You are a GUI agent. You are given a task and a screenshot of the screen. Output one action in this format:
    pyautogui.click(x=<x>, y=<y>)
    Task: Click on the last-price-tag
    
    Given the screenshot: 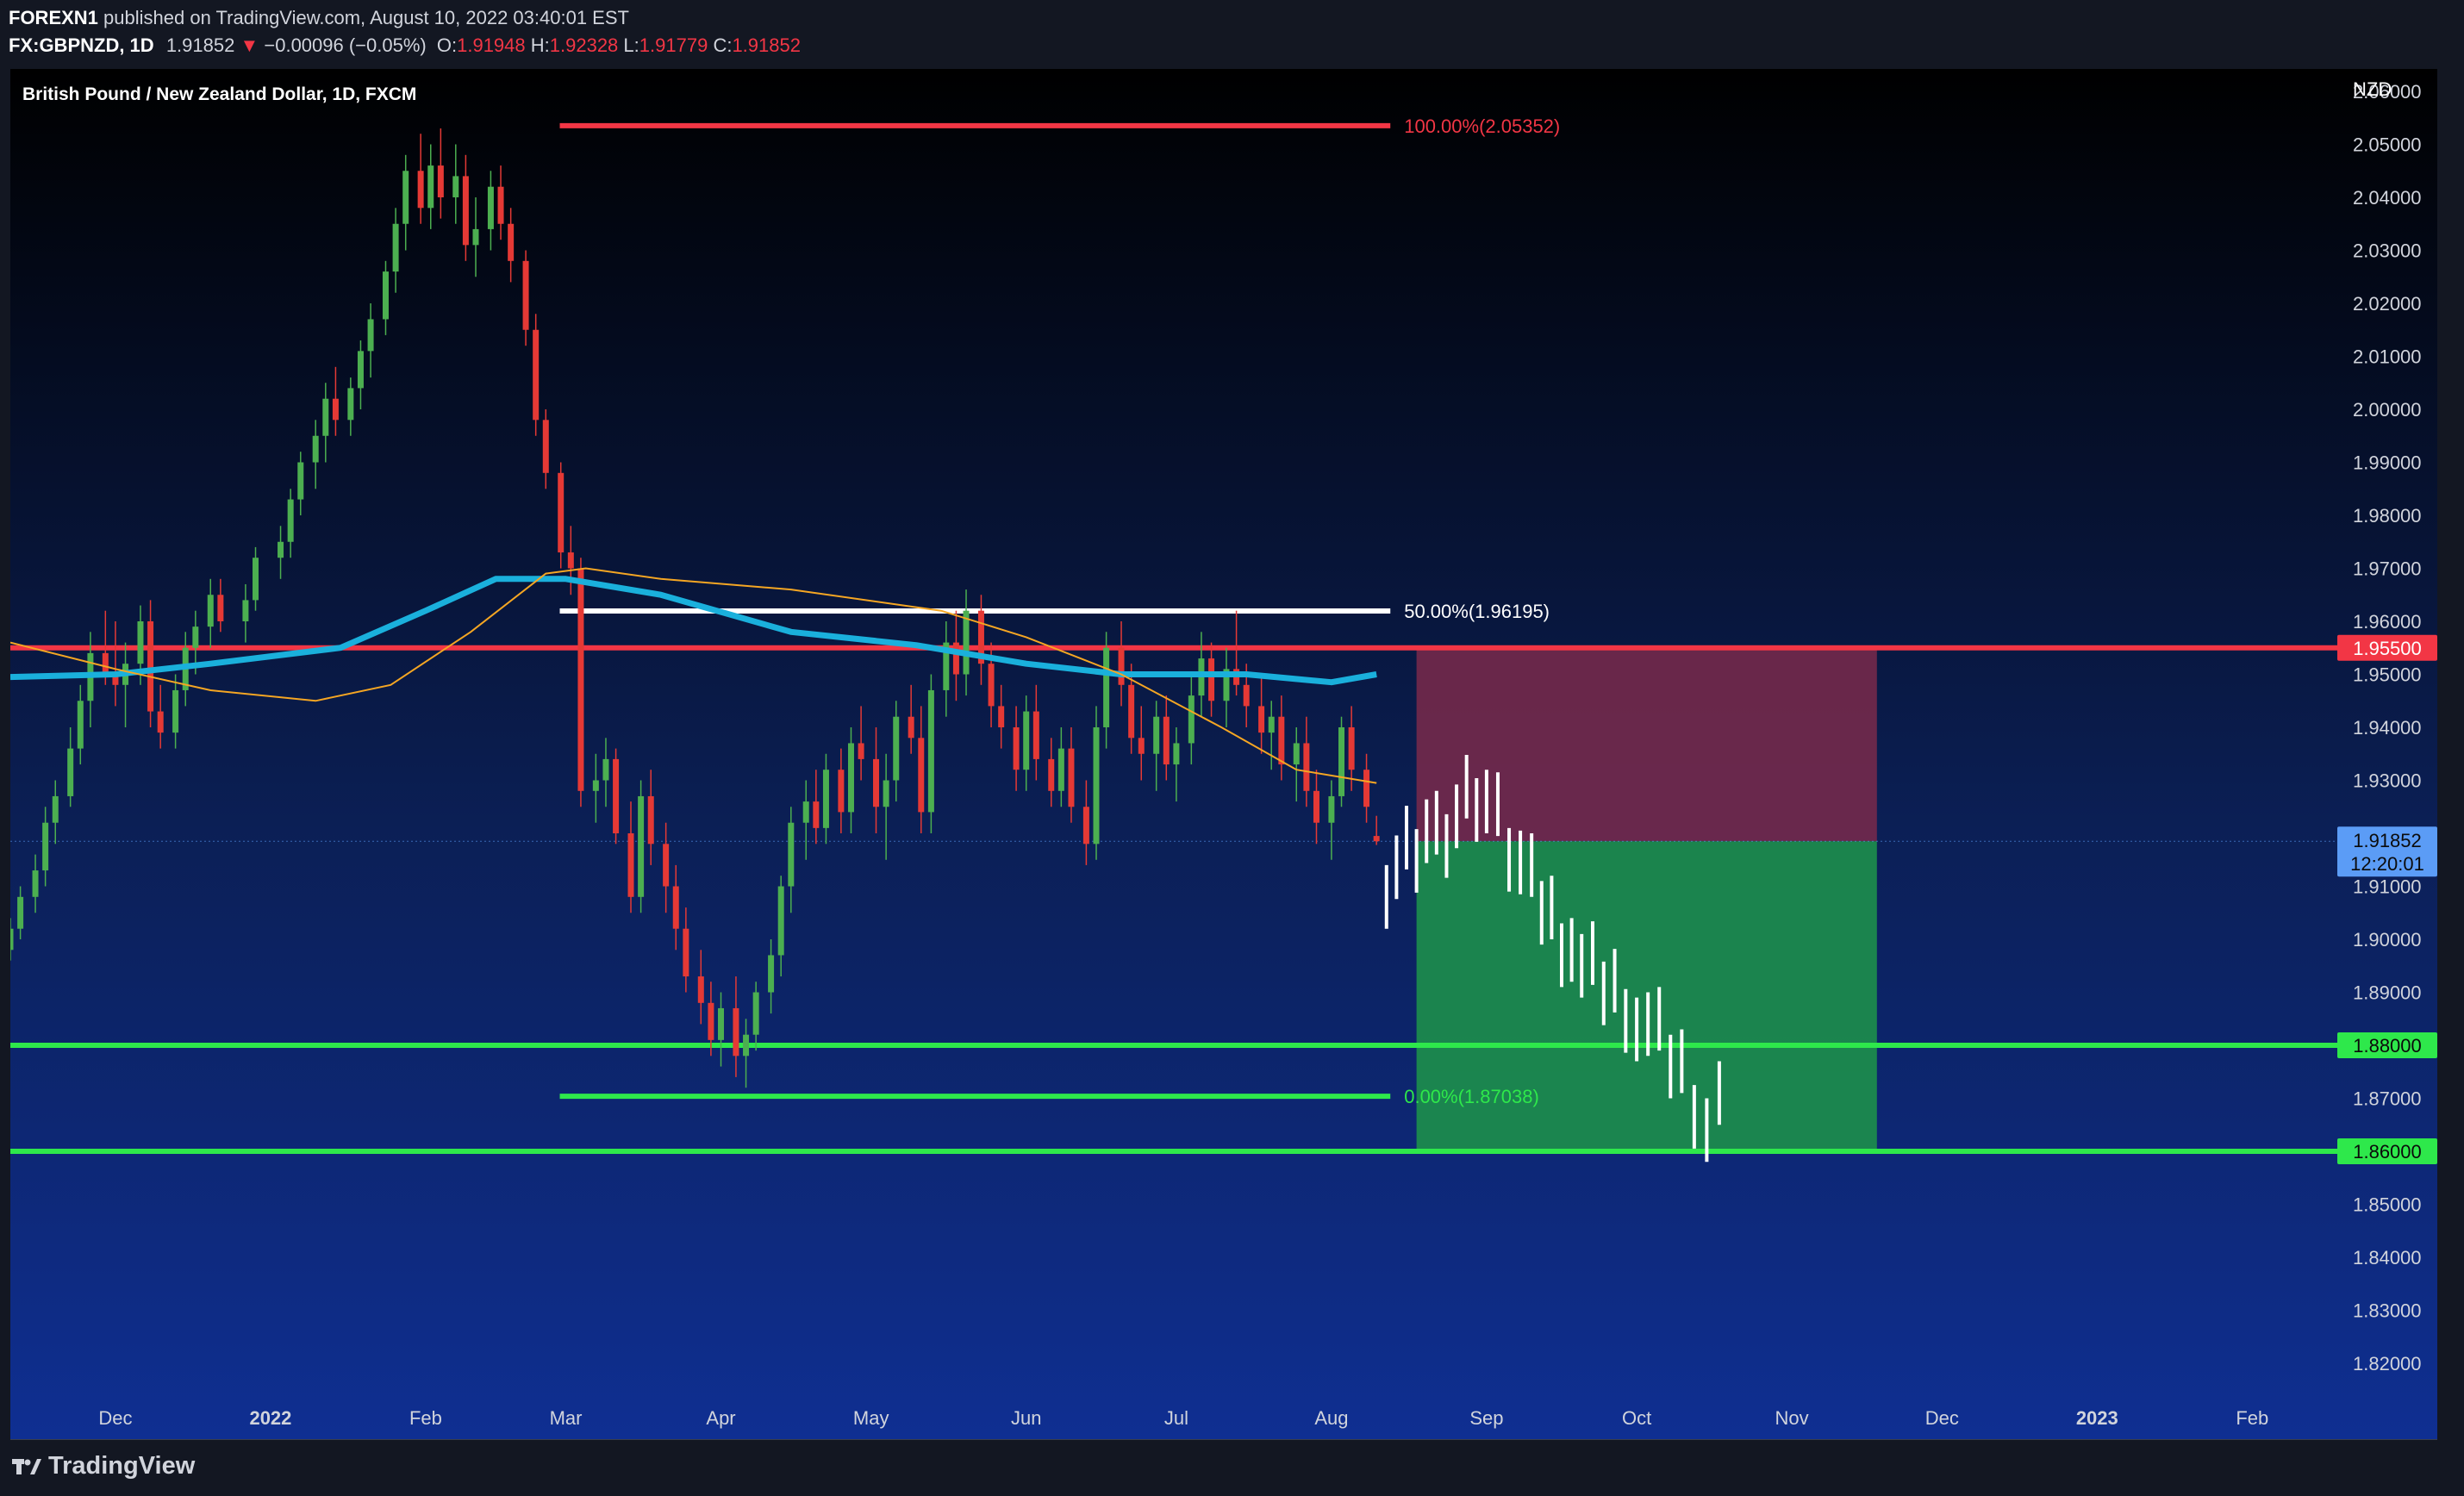 What is the action you would take?
    pyautogui.click(x=2387, y=852)
    